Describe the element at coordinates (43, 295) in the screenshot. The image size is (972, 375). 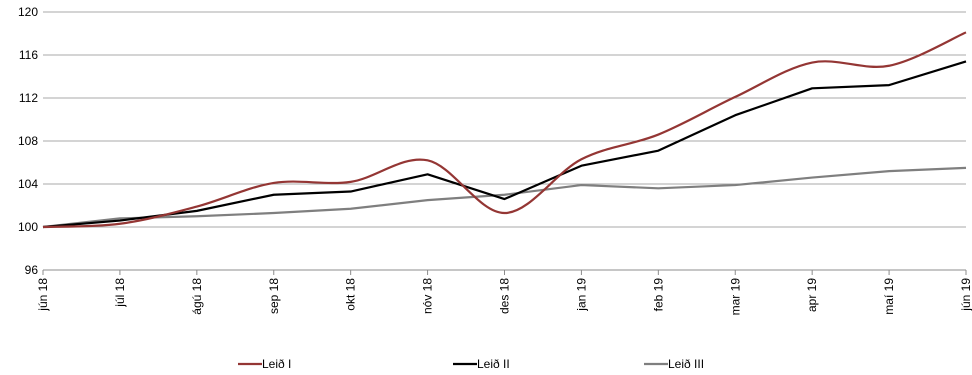
I see `x-tick-label: jún 18` at that location.